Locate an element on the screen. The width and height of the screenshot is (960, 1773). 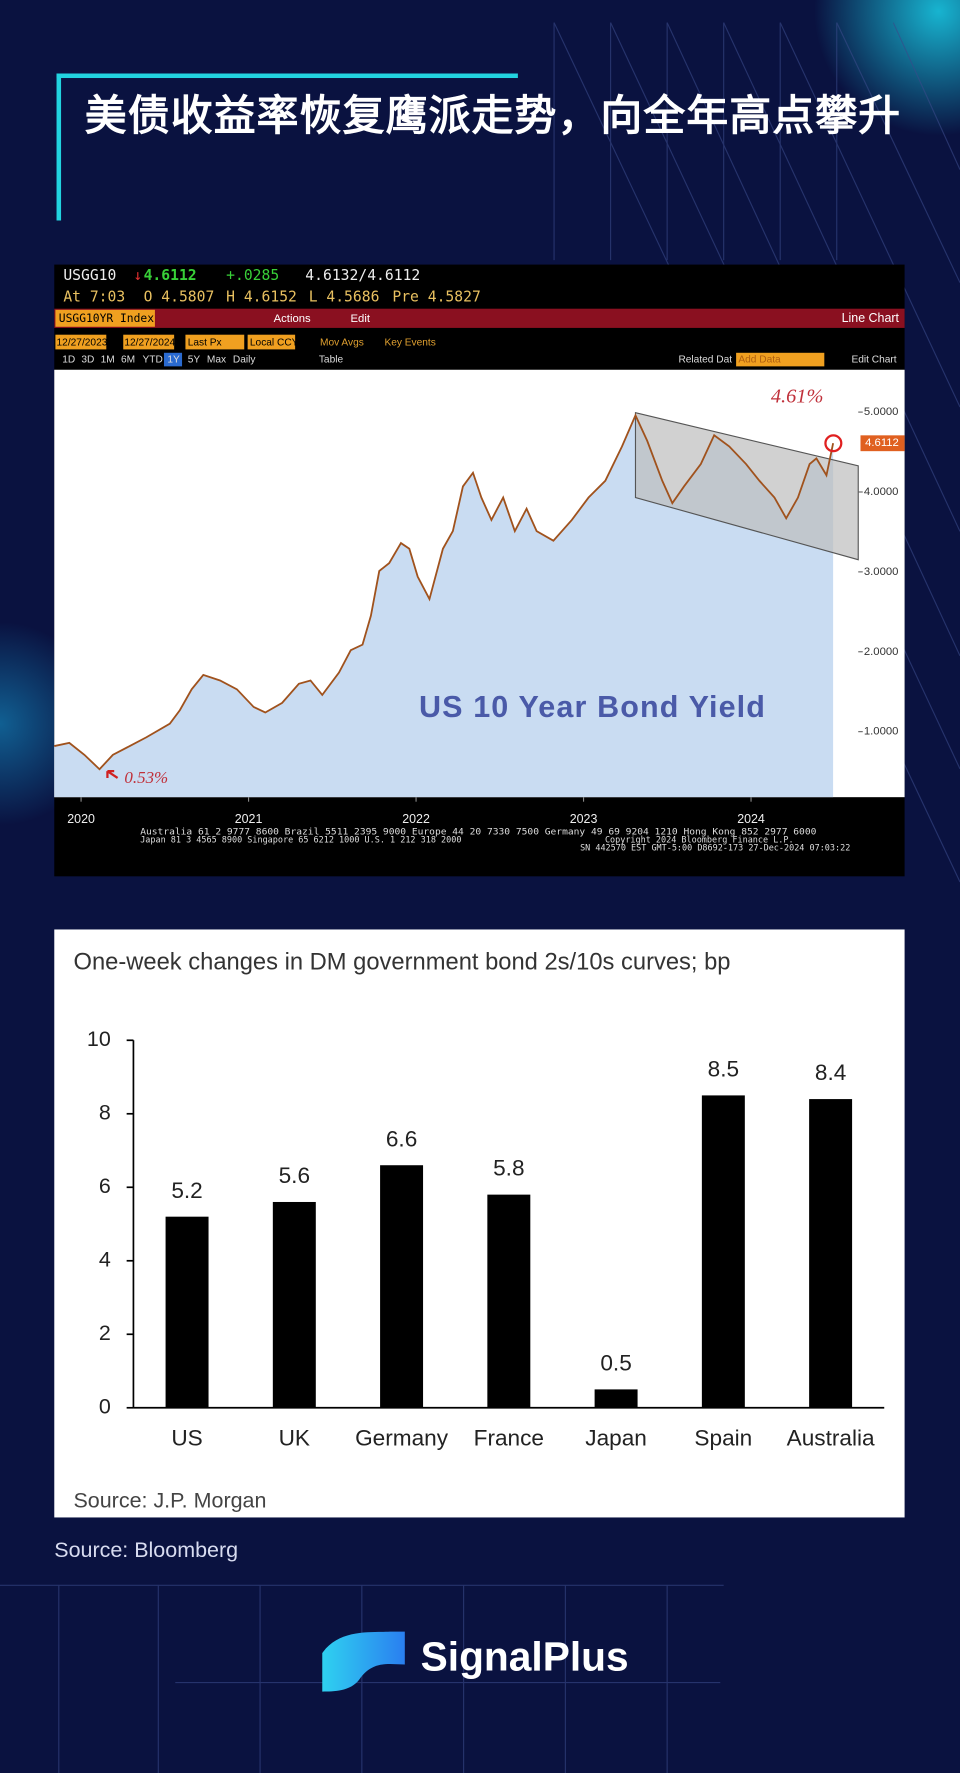
change: +.0285 is located at coordinates (252, 275).